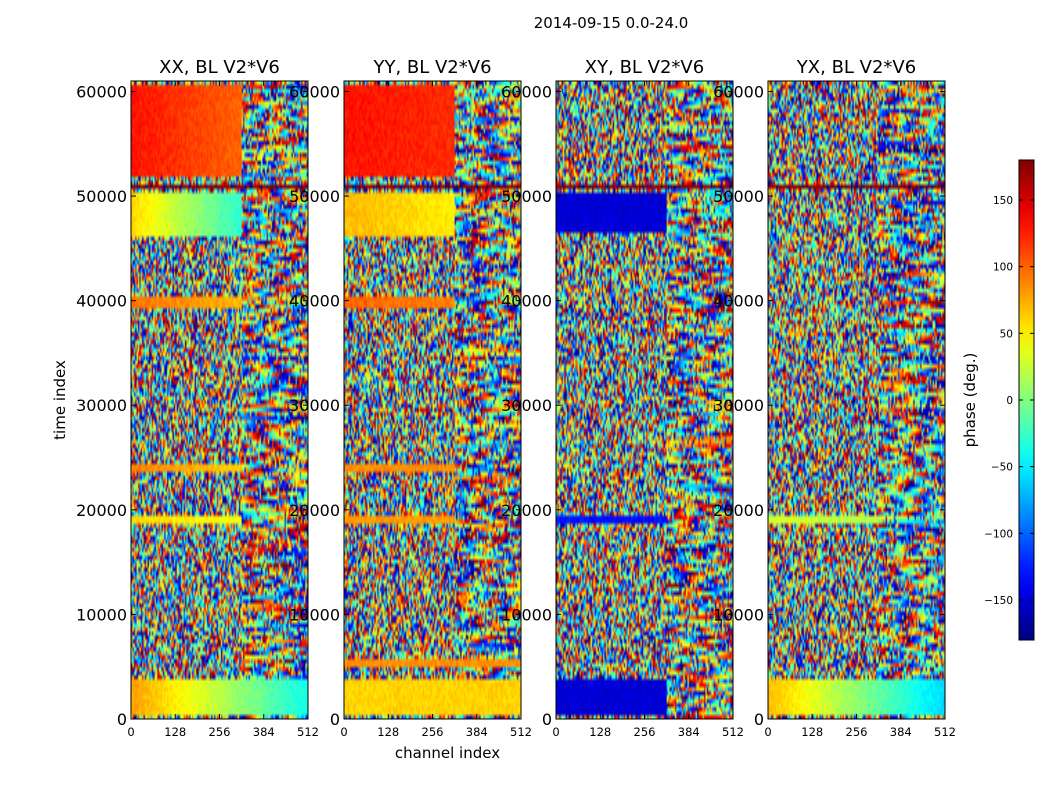 The height and width of the screenshot is (800, 1050). Describe the element at coordinates (998, 534) in the screenshot. I see `colorbar-tick-label: −100` at that location.